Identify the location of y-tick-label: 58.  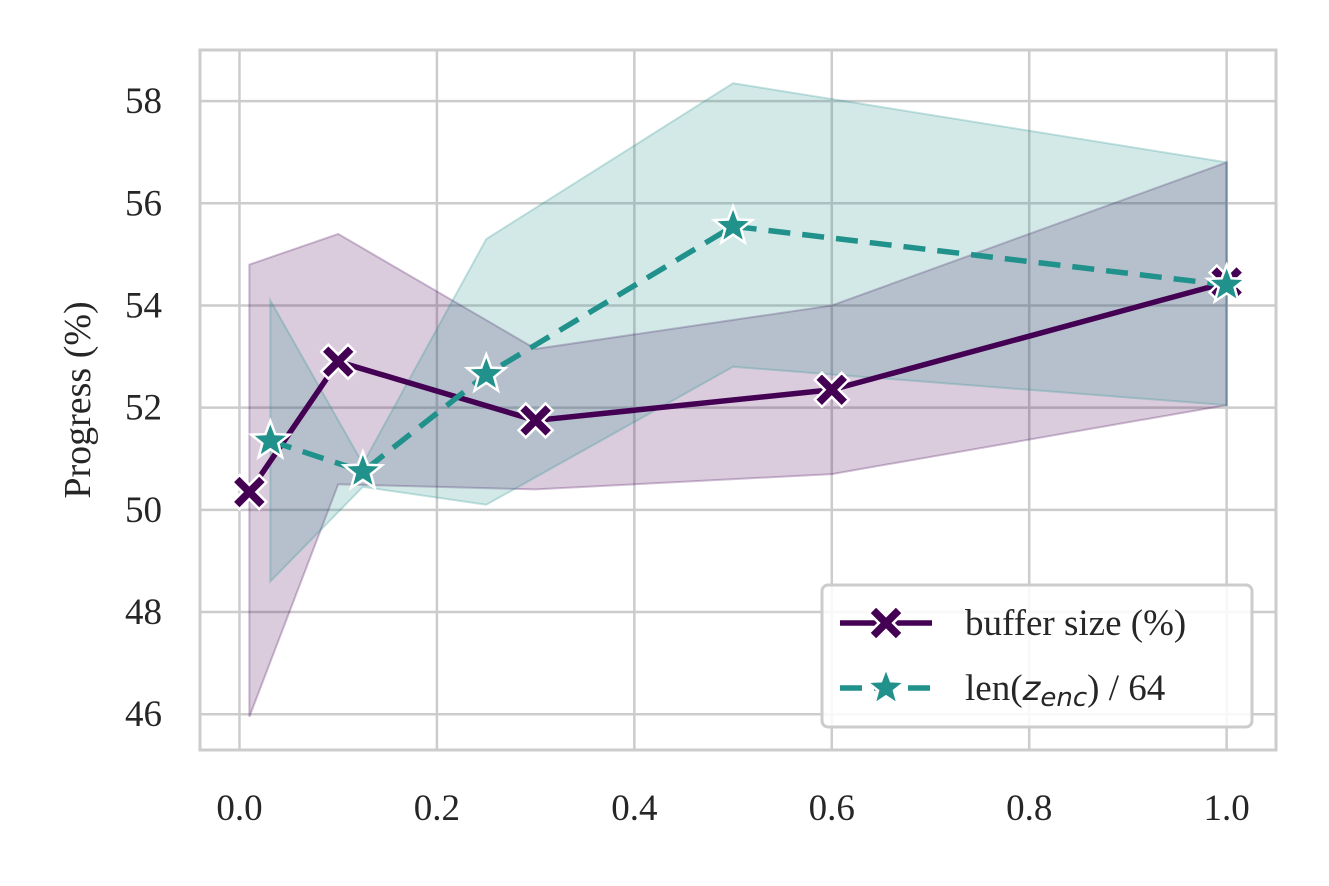
(143, 101).